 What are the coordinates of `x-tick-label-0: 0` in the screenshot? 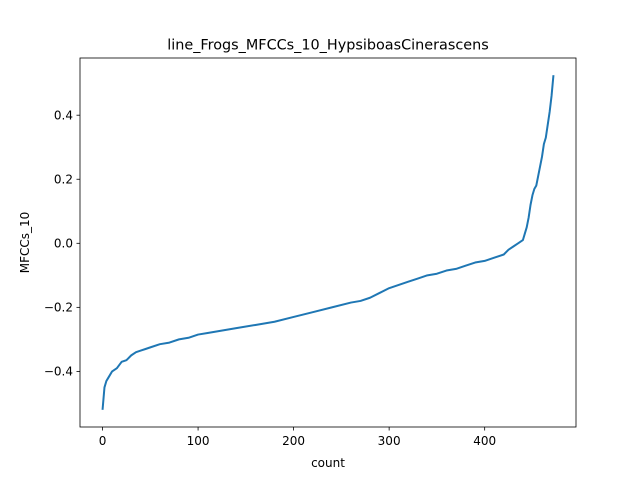 It's located at (103, 441).